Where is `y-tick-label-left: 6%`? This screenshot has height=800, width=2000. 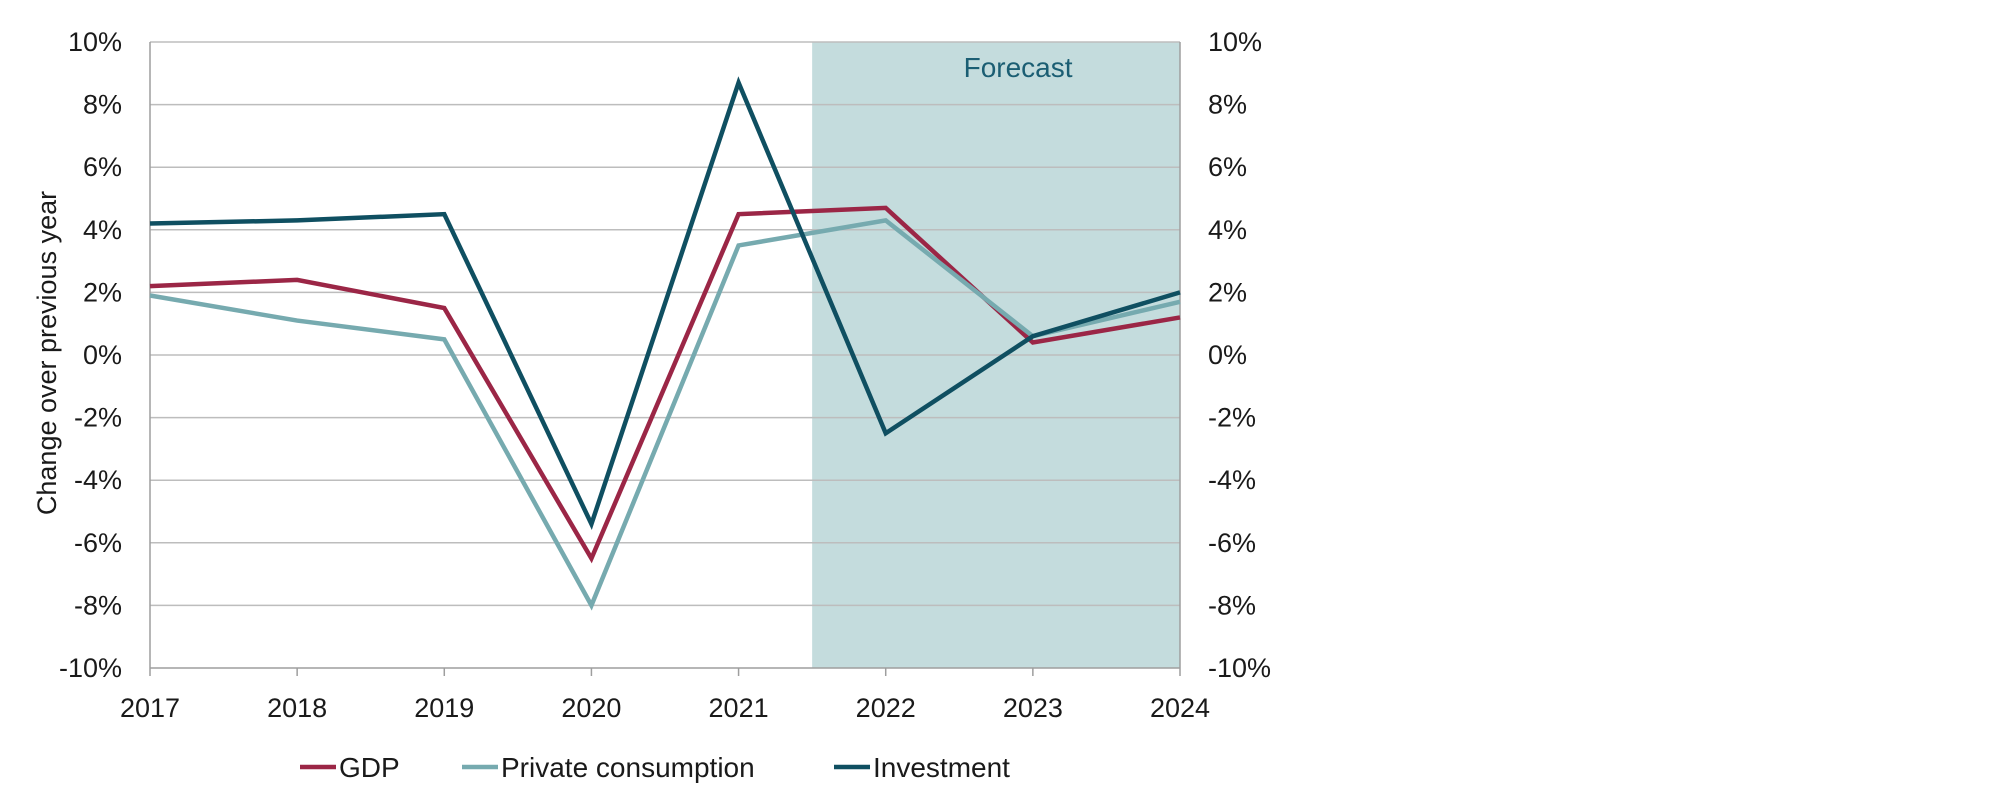
y-tick-label-left: 6% is located at coordinates (102, 167).